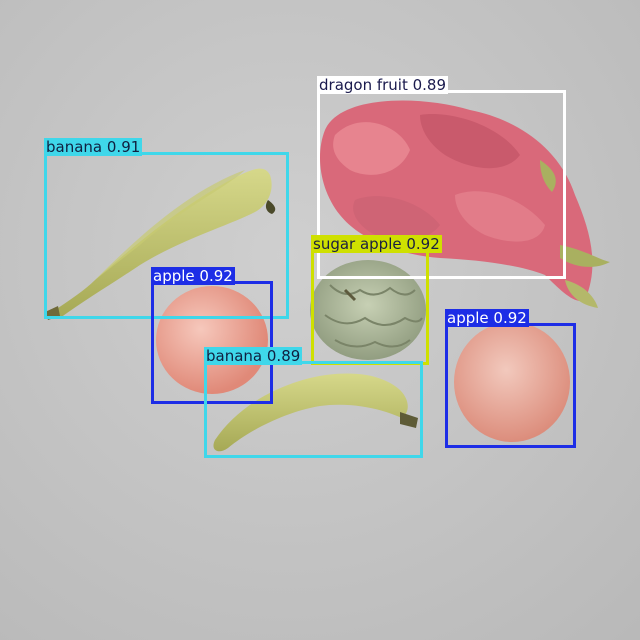  What do you see at coordinates (383, 85) in the screenshot?
I see `detection-label-dragon-fruit: dragon fruit 0.89` at bounding box center [383, 85].